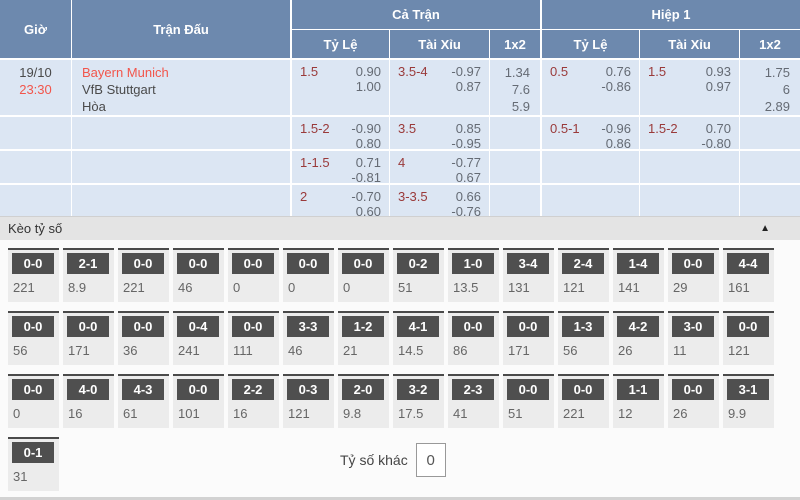 The width and height of the screenshot is (800, 500). I want to click on score-cell: 3-4 131, so click(528, 275).